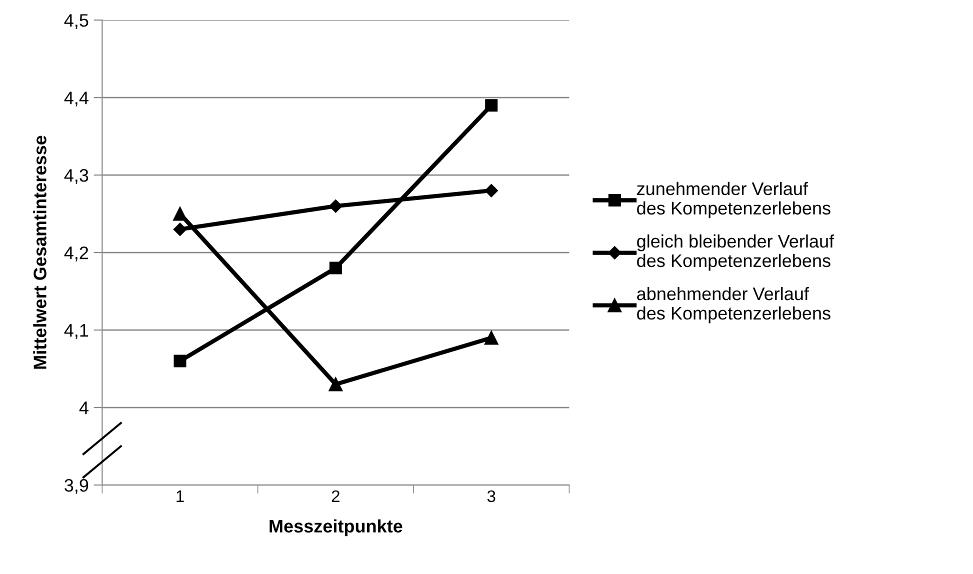  What do you see at coordinates (735, 252) in the screenshot?
I see `legend-label: gleich bleibender Verlauf des Kompetenzerlebens` at bounding box center [735, 252].